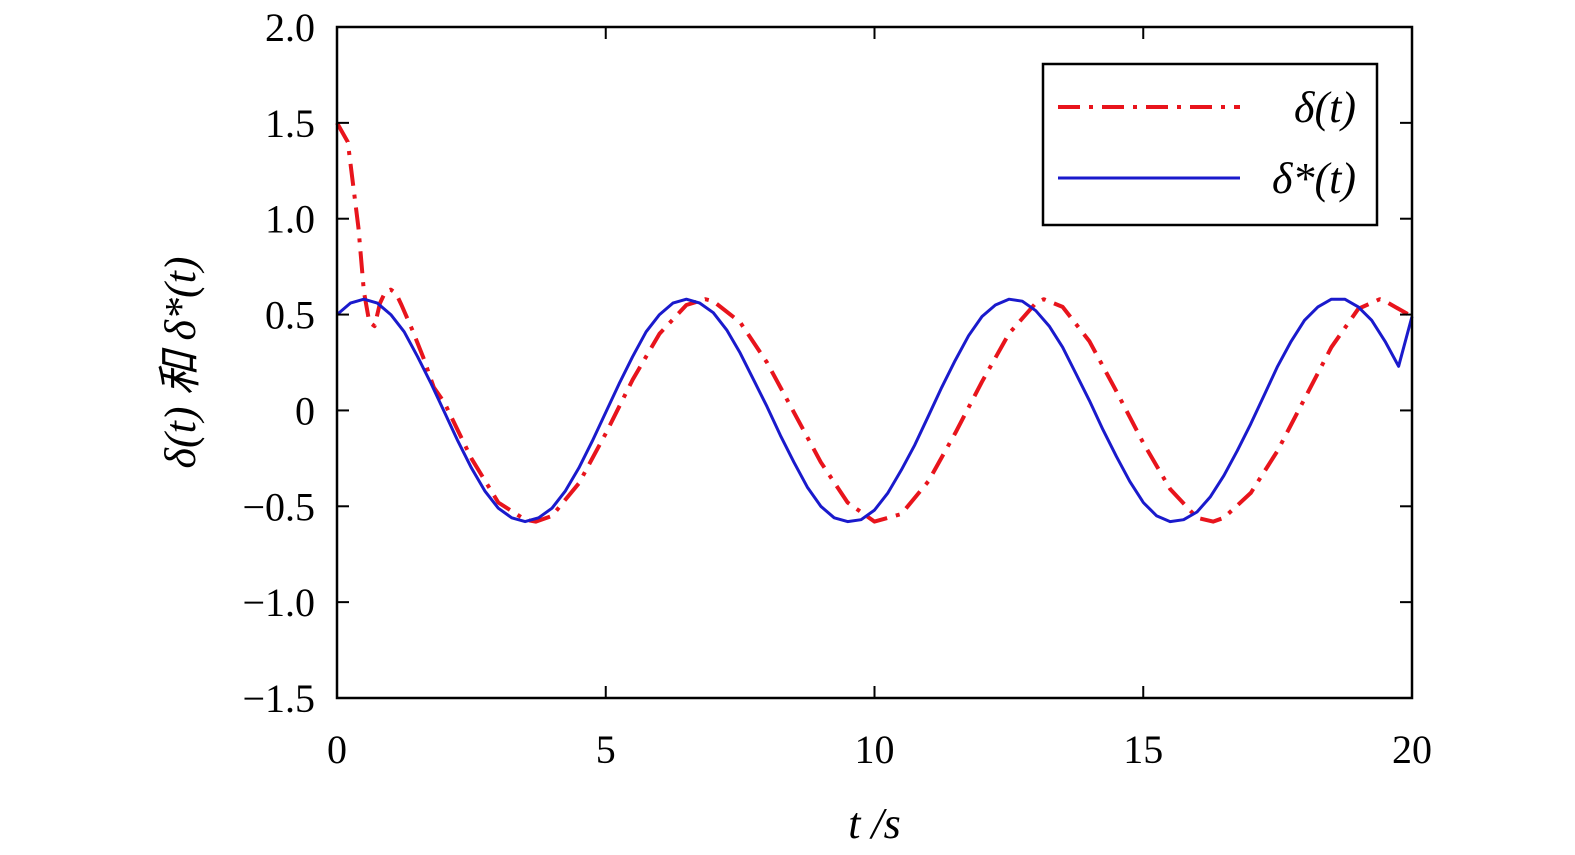  What do you see at coordinates (606, 749) in the screenshot?
I see `x-tick-label: 5` at bounding box center [606, 749].